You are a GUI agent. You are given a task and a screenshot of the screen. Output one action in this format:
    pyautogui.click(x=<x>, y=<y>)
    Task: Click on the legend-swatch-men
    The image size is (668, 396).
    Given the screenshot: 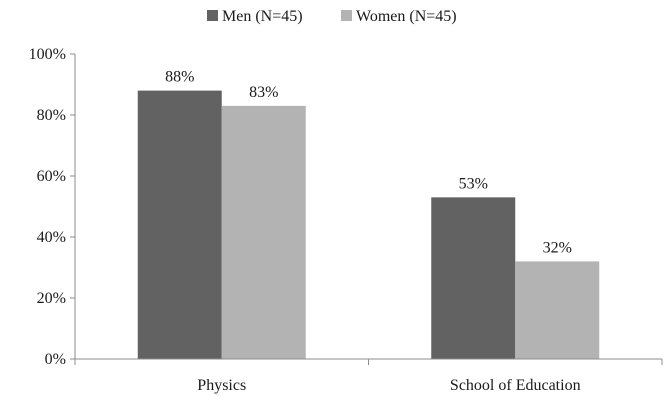 What is the action you would take?
    pyautogui.click(x=212, y=15)
    